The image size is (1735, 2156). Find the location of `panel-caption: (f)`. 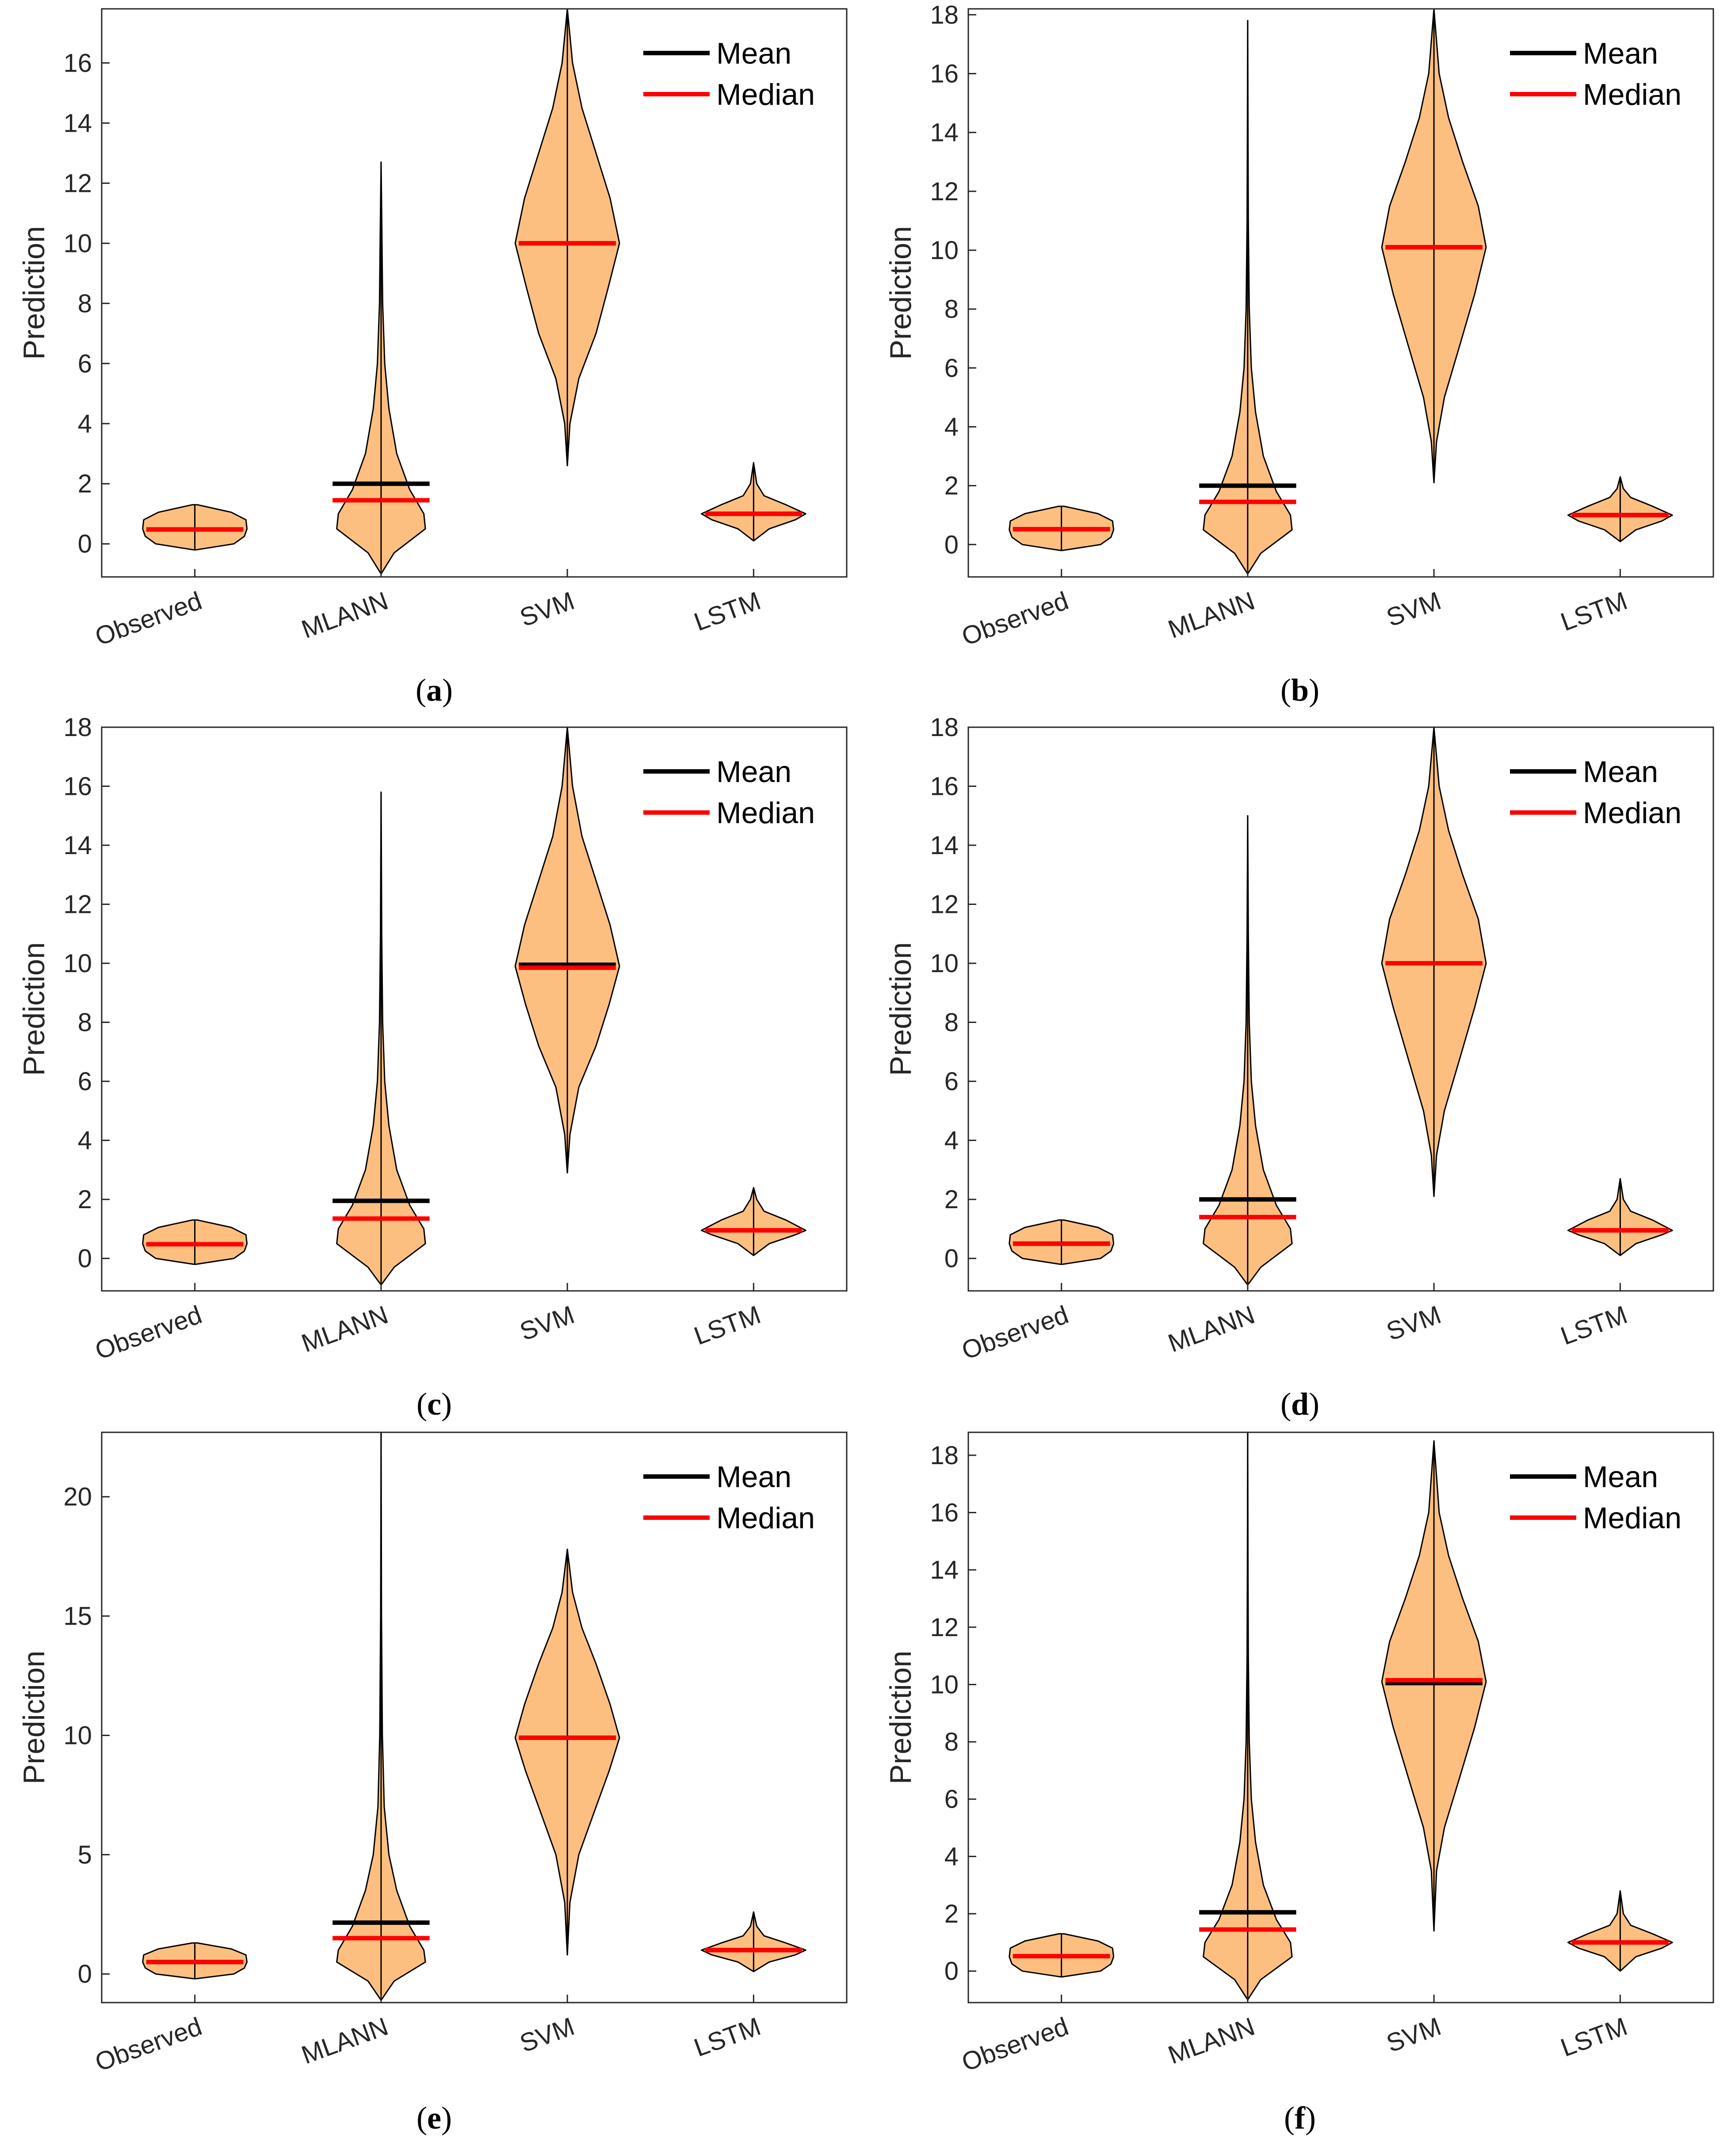

panel-caption: (f) is located at coordinates (1300, 2118).